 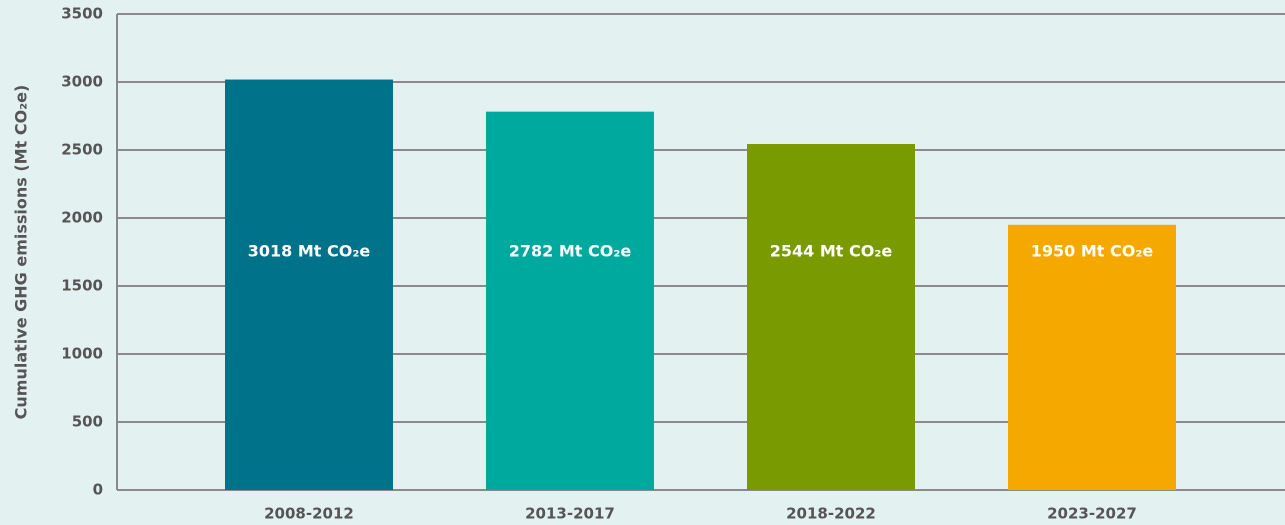 What do you see at coordinates (309, 251) in the screenshot?
I see `value-label: 3018 Mt CO₂e` at bounding box center [309, 251].